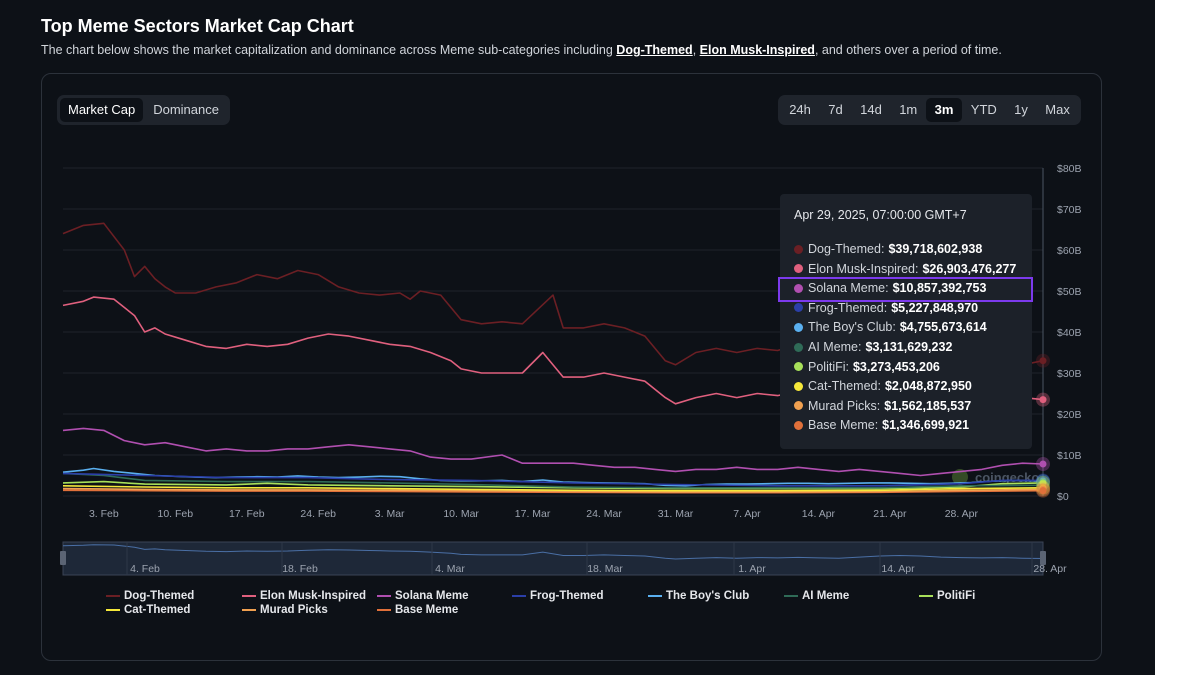 The height and width of the screenshot is (675, 1200). What do you see at coordinates (1069, 456) in the screenshot?
I see `y-tick-label: $10B` at bounding box center [1069, 456].